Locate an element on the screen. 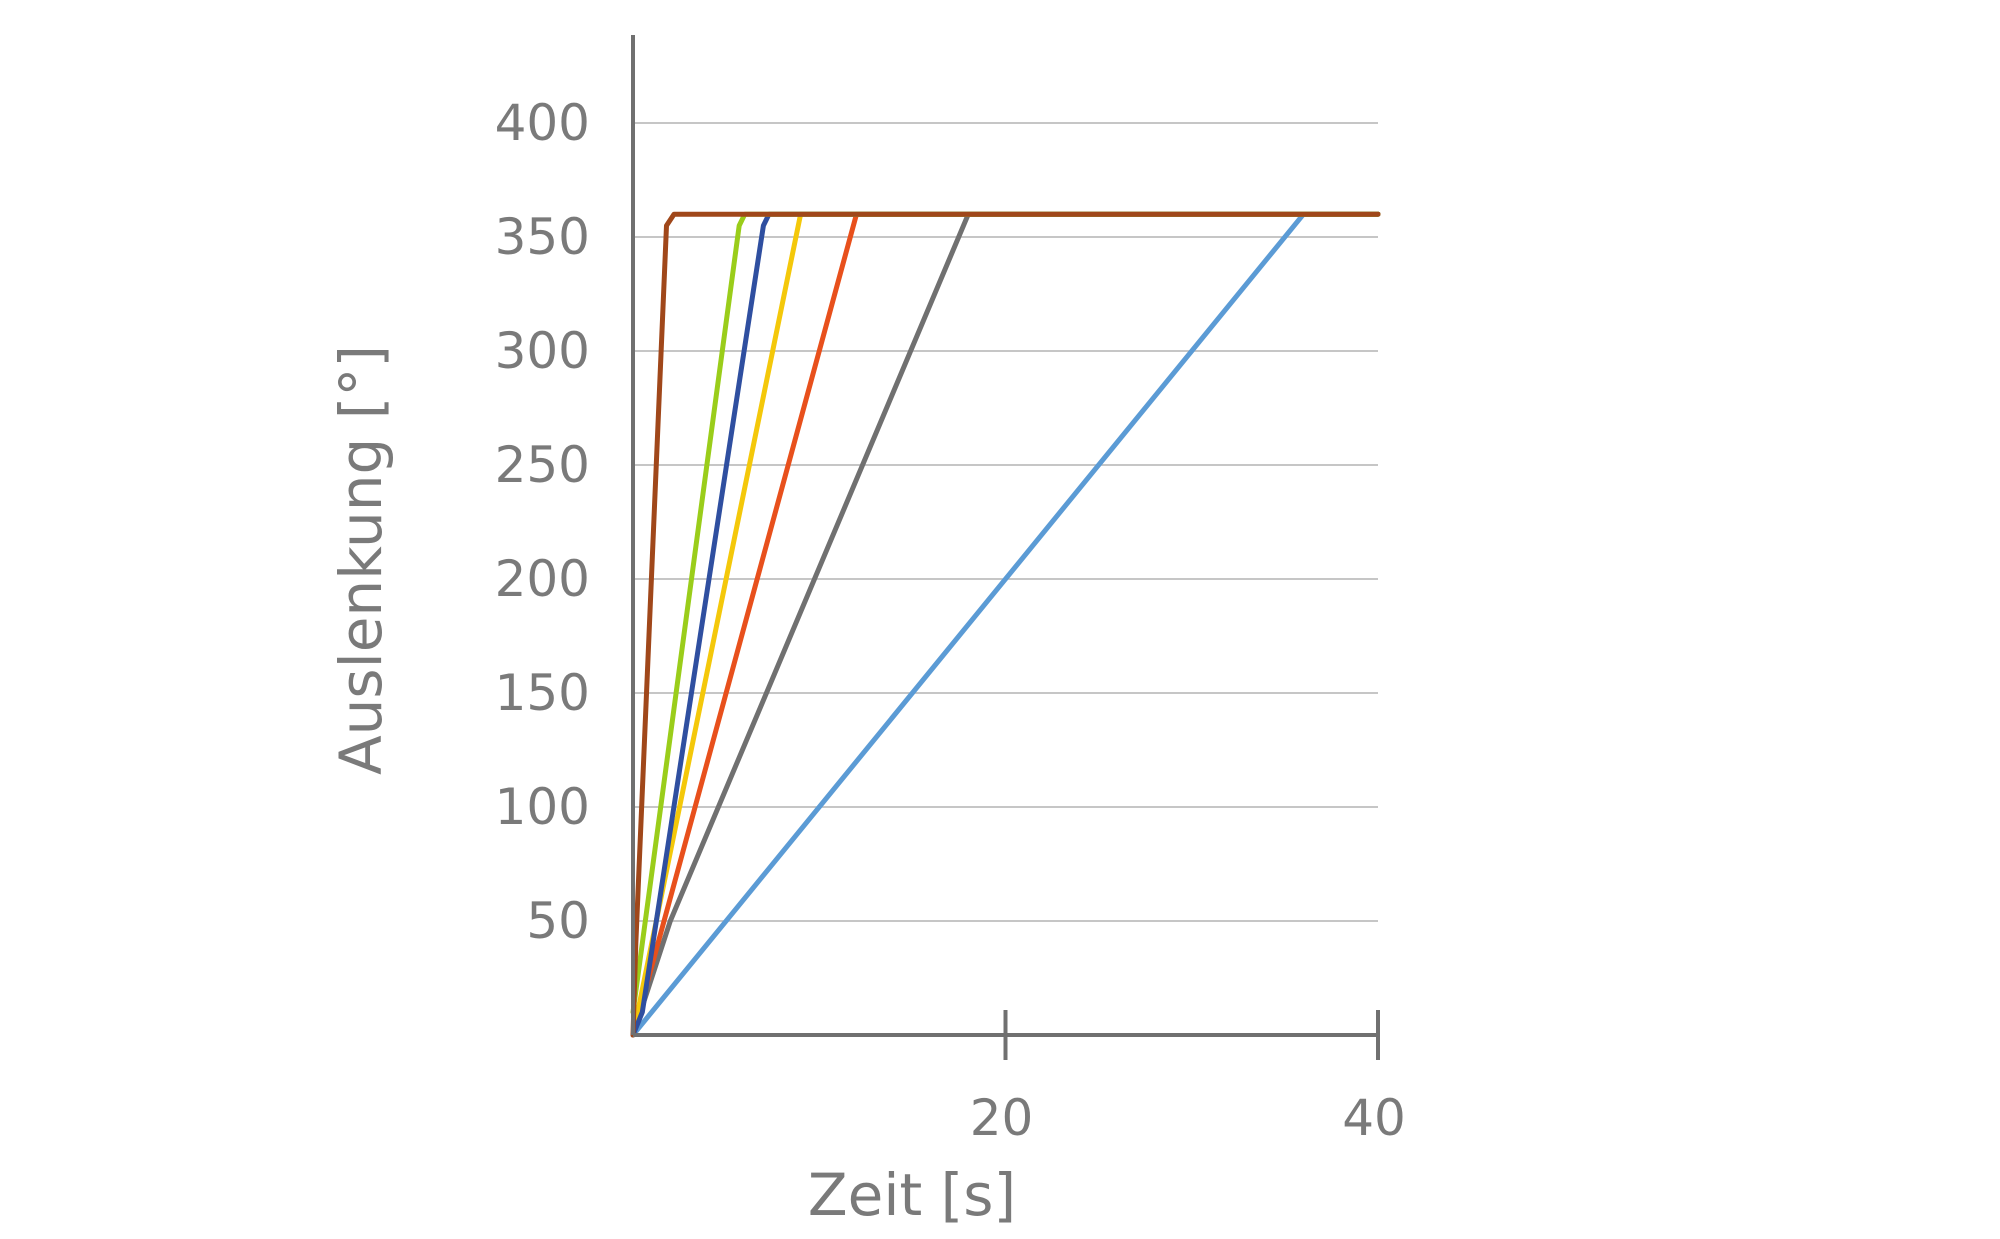 The width and height of the screenshot is (2000, 1239). x-axis-title: Zeit [s] is located at coordinates (912, 1195).